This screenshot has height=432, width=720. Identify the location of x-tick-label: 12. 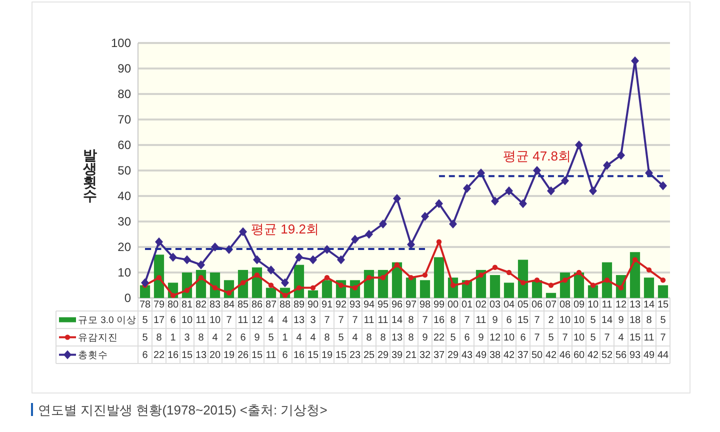
(621, 305).